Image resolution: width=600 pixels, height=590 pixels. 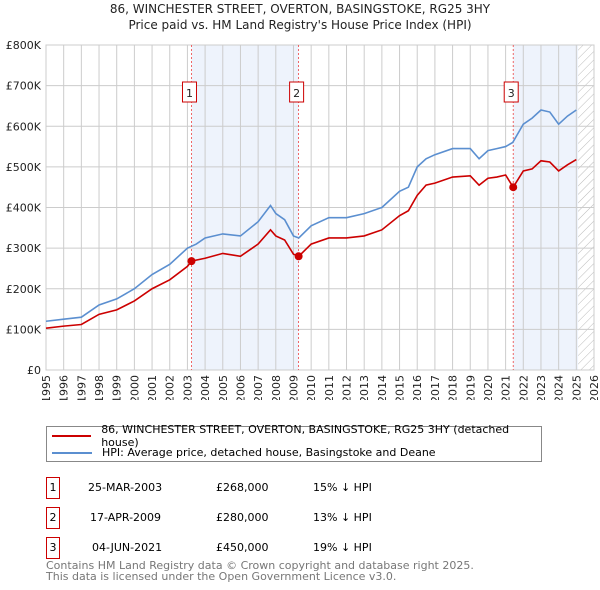 I want to click on x-tick-label: 2025, so click(x=576, y=387).